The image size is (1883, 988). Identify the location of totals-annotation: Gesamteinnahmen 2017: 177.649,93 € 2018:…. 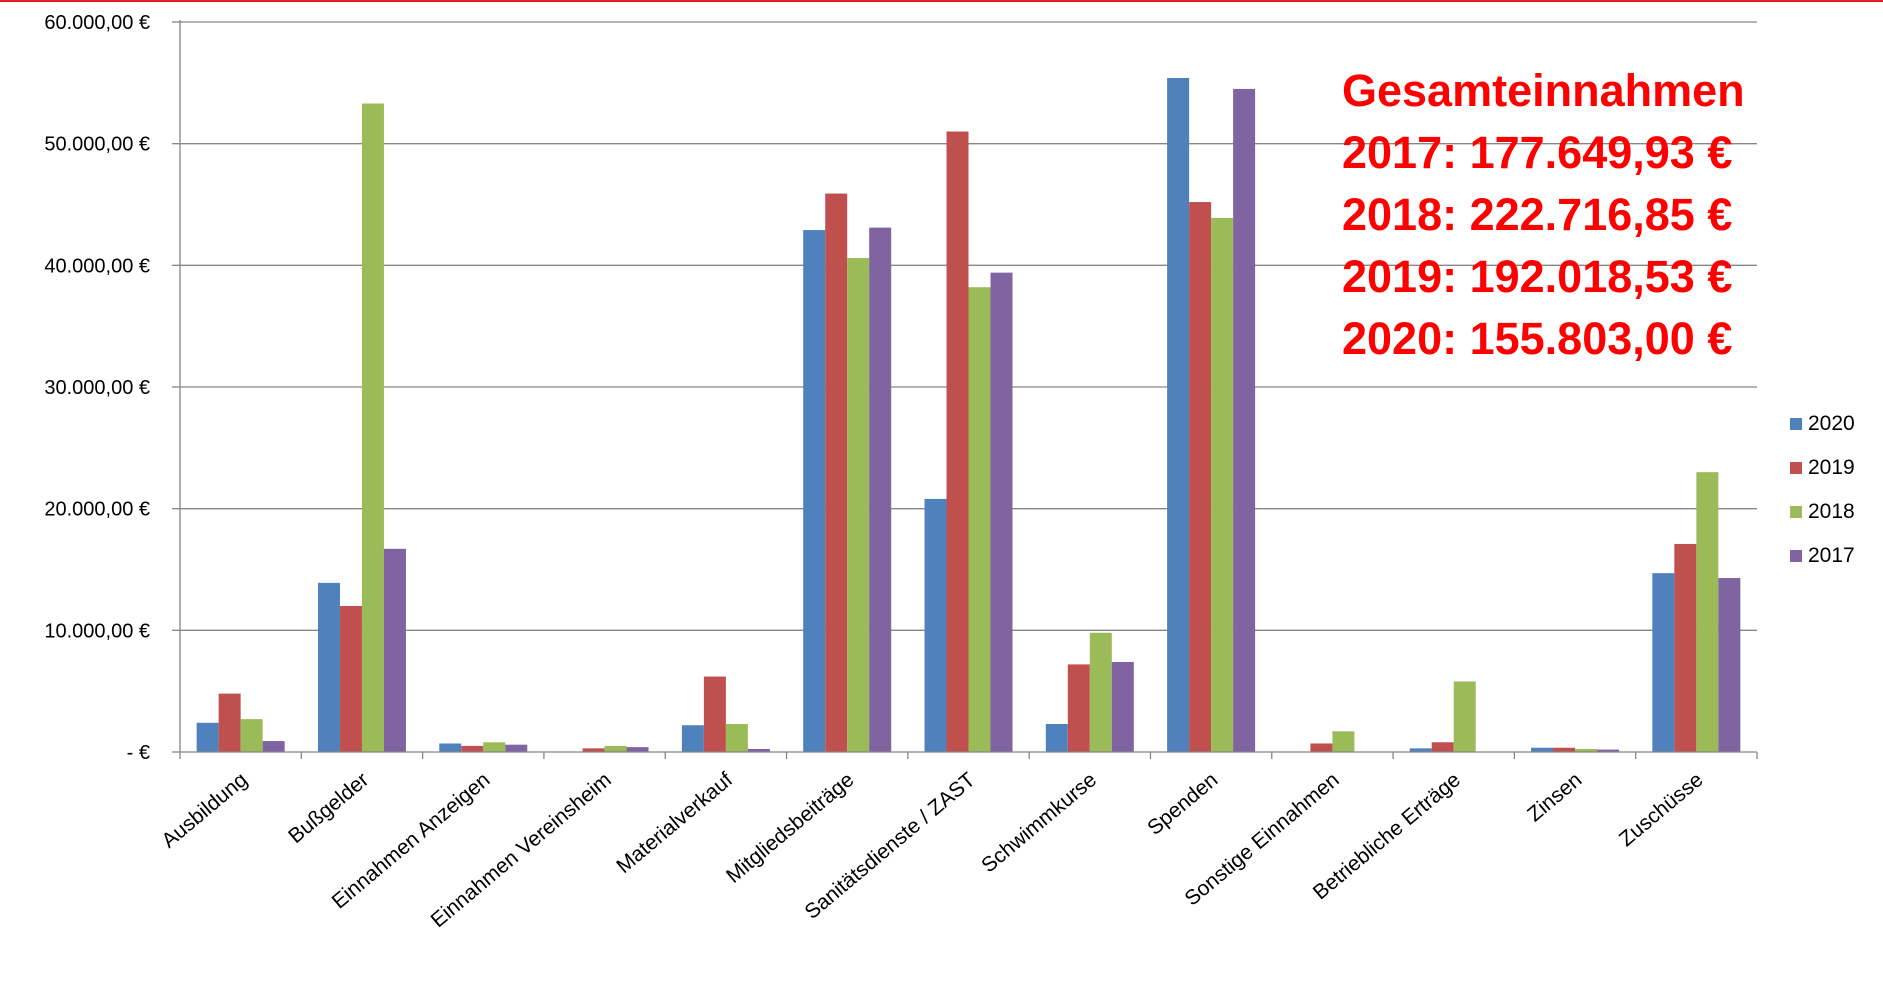
(1543, 215).